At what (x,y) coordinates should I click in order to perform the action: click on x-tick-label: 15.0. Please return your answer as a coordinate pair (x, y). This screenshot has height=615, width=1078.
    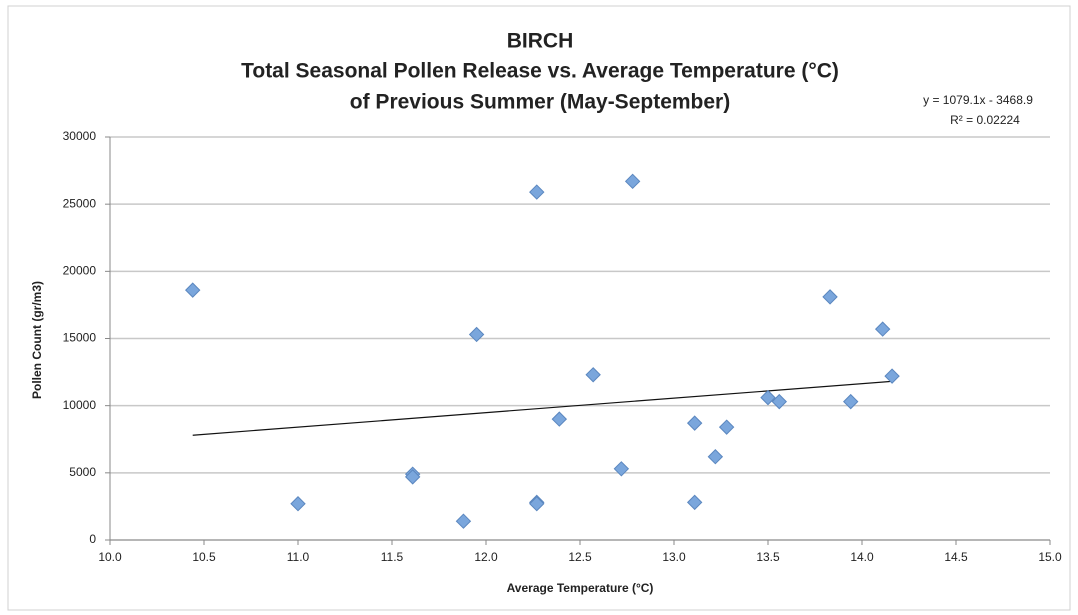
    Looking at the image, I should click on (1050, 557).